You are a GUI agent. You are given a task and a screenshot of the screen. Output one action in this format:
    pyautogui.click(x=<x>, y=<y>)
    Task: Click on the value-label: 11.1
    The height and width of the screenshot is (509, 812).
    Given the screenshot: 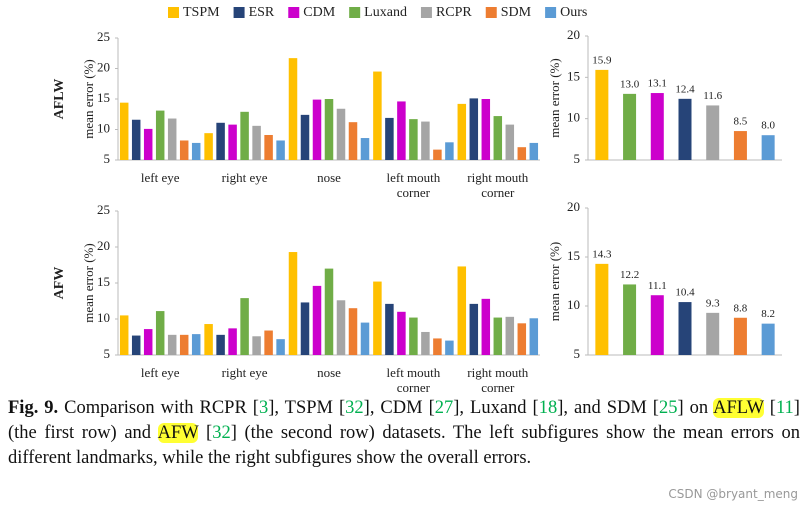 What is the action you would take?
    pyautogui.click(x=657, y=286)
    